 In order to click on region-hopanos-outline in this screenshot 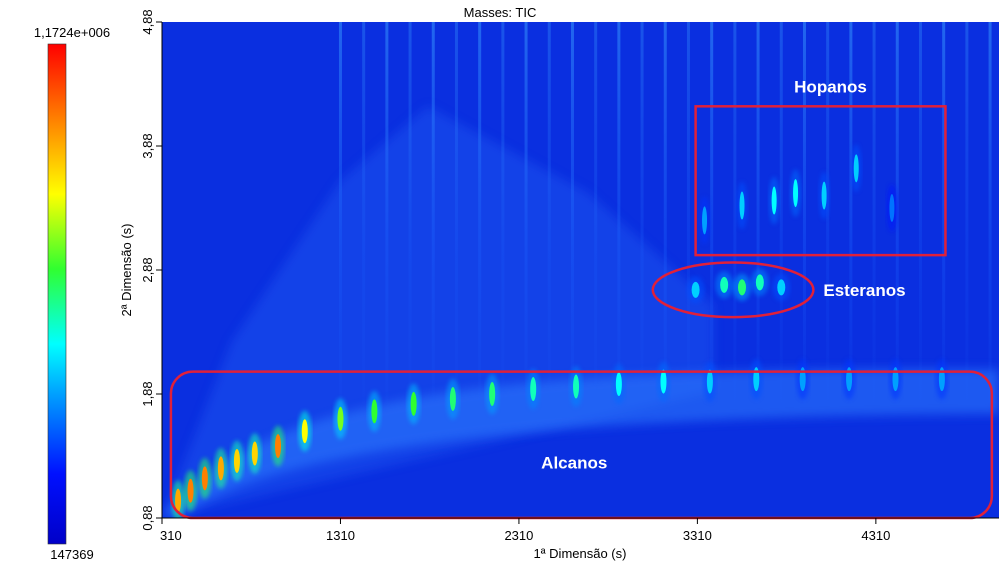, I will do `click(820, 181)`.